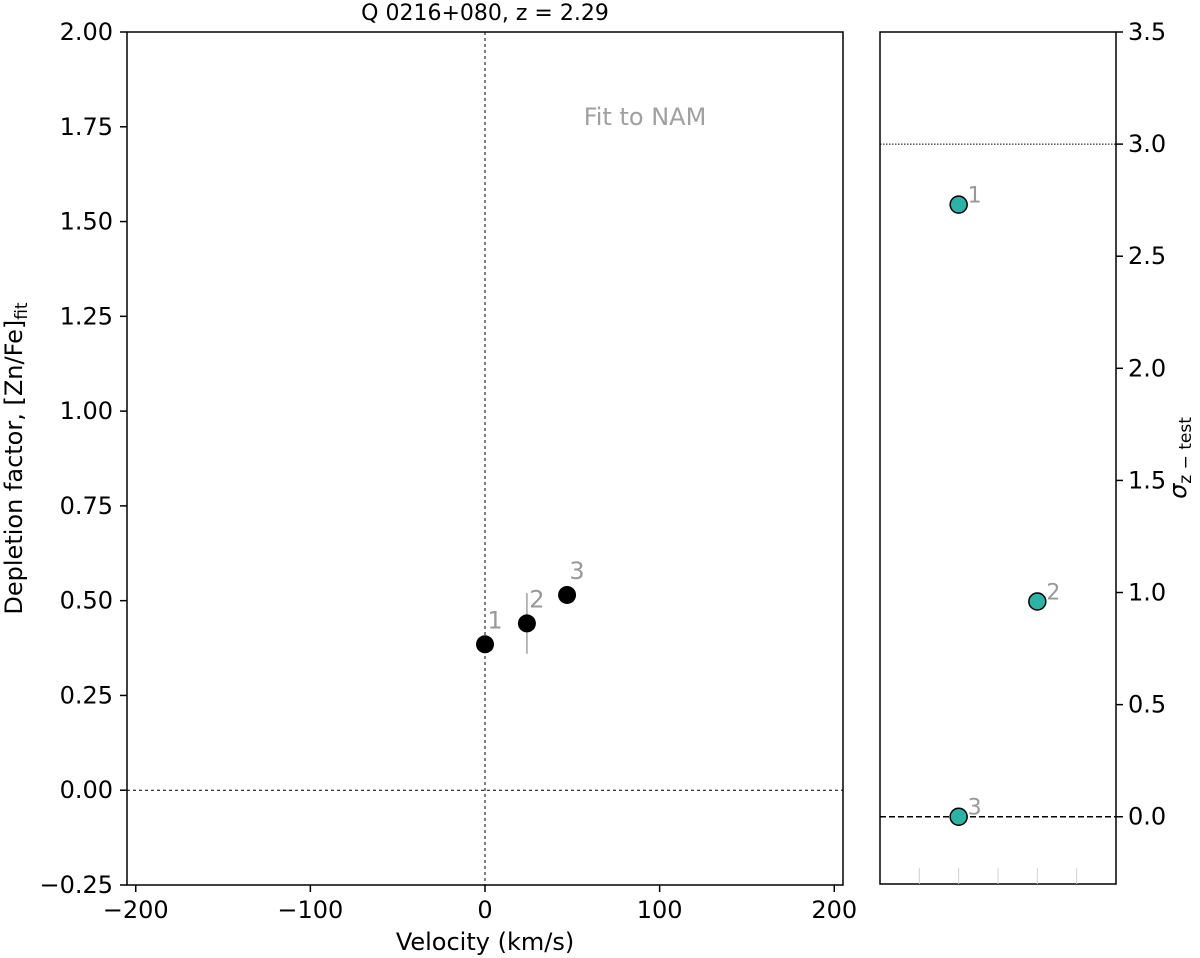 Image resolution: width=1200 pixels, height=958 pixels. What do you see at coordinates (86, 695) in the screenshot?
I see `left-y-tick-label: 0.25` at bounding box center [86, 695].